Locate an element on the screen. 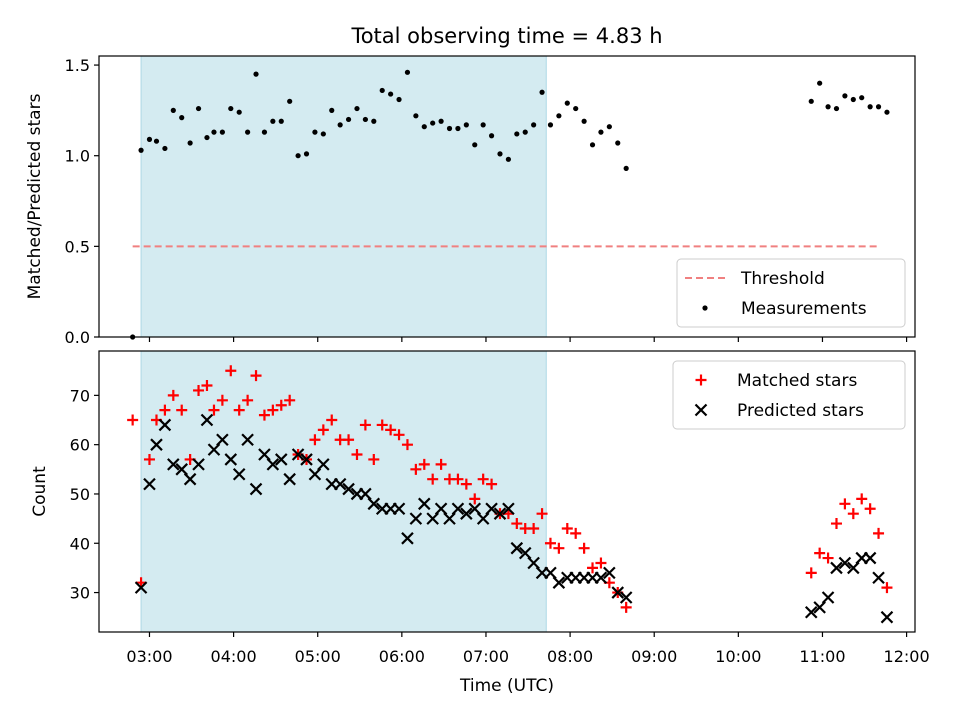 This screenshot has width=960, height=720. legend-label: Threshold is located at coordinates (782, 279).